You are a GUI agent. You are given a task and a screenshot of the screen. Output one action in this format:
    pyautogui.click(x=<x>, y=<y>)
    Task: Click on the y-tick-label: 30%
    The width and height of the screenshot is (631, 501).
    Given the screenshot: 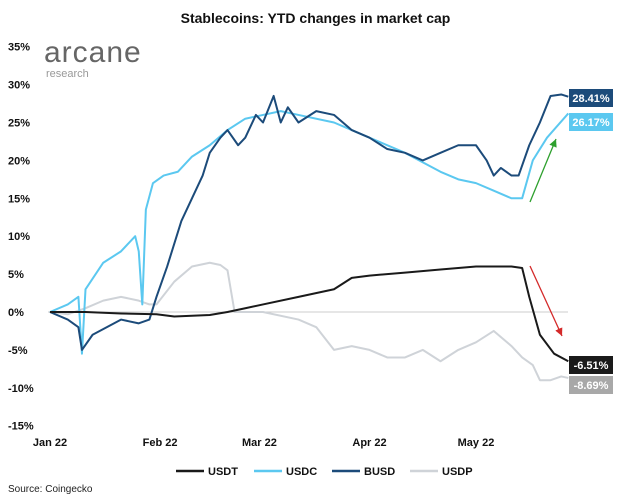 What is the action you would take?
    pyautogui.click(x=19, y=86)
    